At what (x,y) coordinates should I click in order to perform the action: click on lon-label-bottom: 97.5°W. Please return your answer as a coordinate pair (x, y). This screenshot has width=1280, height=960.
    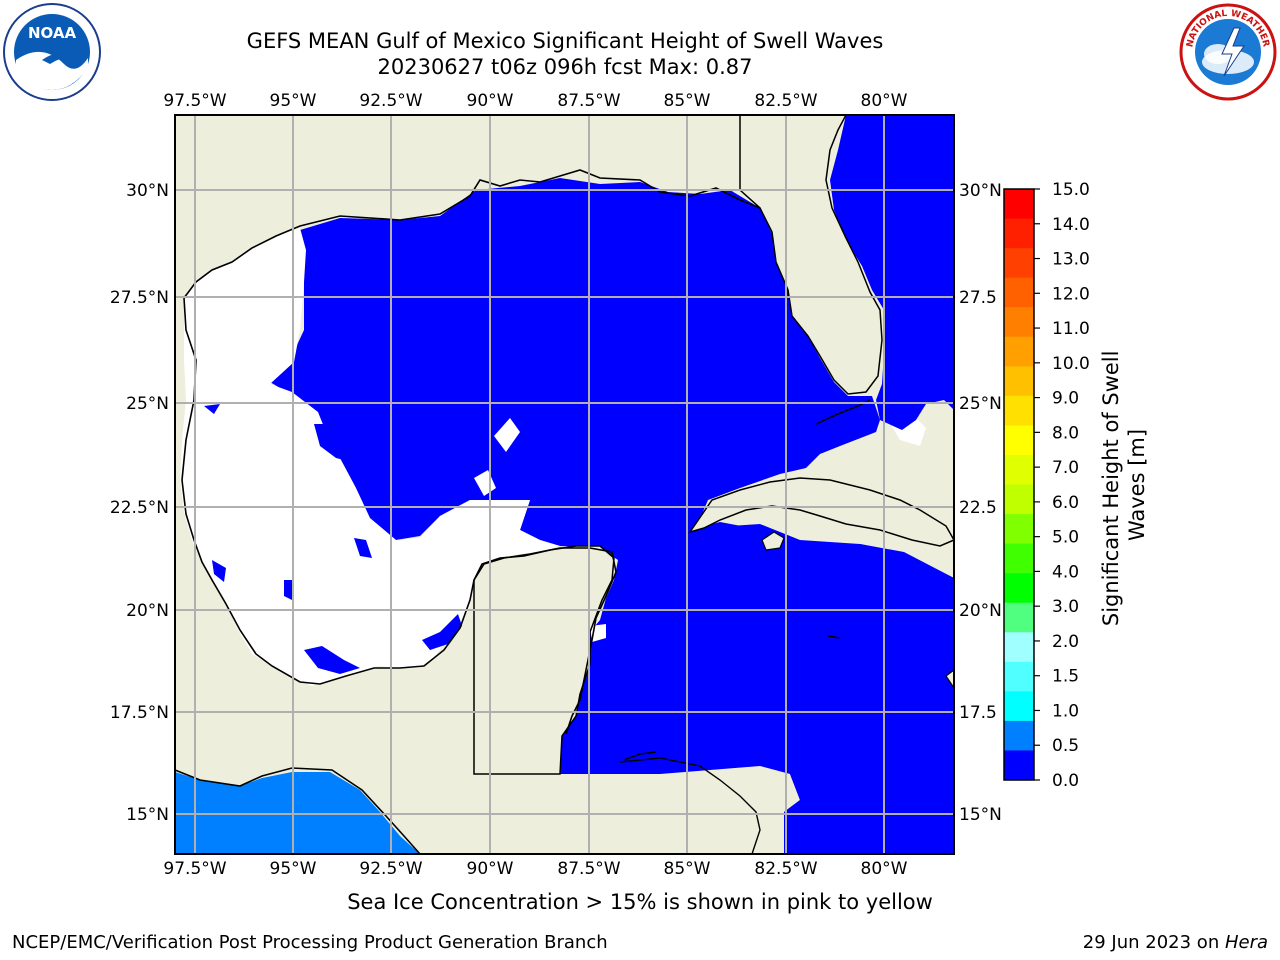
    Looking at the image, I should click on (194, 869).